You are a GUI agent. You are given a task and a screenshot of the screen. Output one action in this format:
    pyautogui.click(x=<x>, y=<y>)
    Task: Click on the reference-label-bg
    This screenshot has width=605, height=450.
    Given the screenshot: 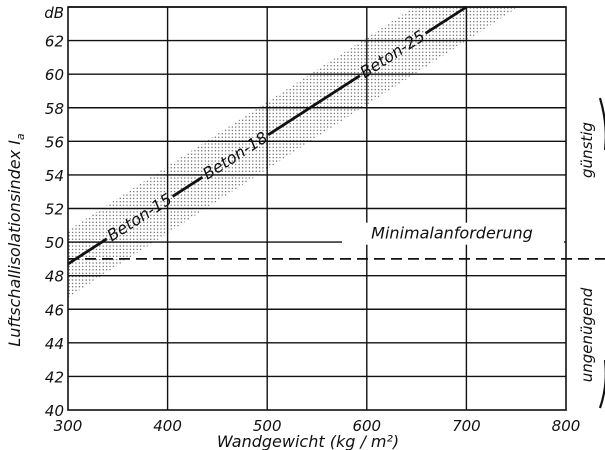 What is the action you would take?
    pyautogui.click(x=453, y=233)
    